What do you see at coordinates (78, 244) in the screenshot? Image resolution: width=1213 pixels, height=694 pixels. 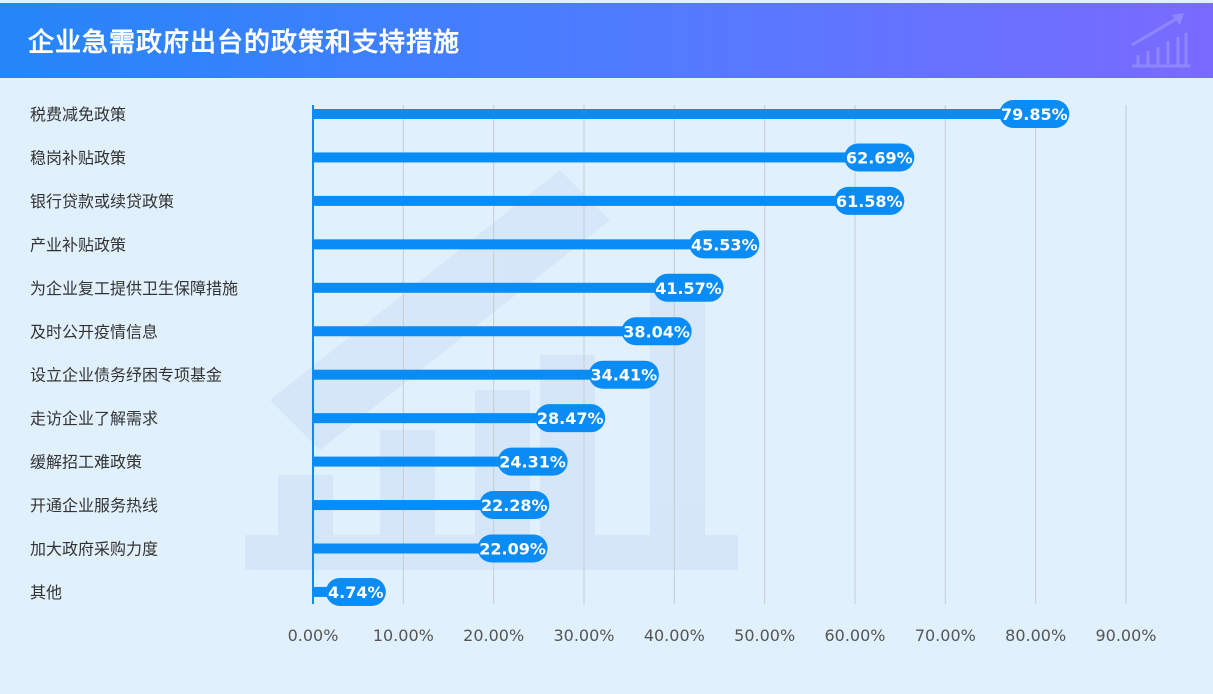 I see `category-label: 产业补贴政策` at bounding box center [78, 244].